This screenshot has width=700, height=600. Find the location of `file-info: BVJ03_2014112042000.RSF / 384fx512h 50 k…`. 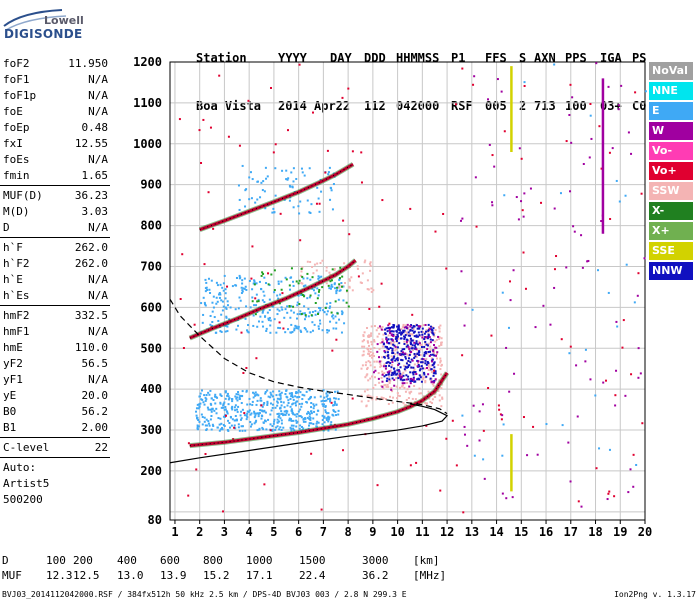

file-info: BVJ03_2014112042000.RSF / 384fx512h 50 k… is located at coordinates (204, 594).